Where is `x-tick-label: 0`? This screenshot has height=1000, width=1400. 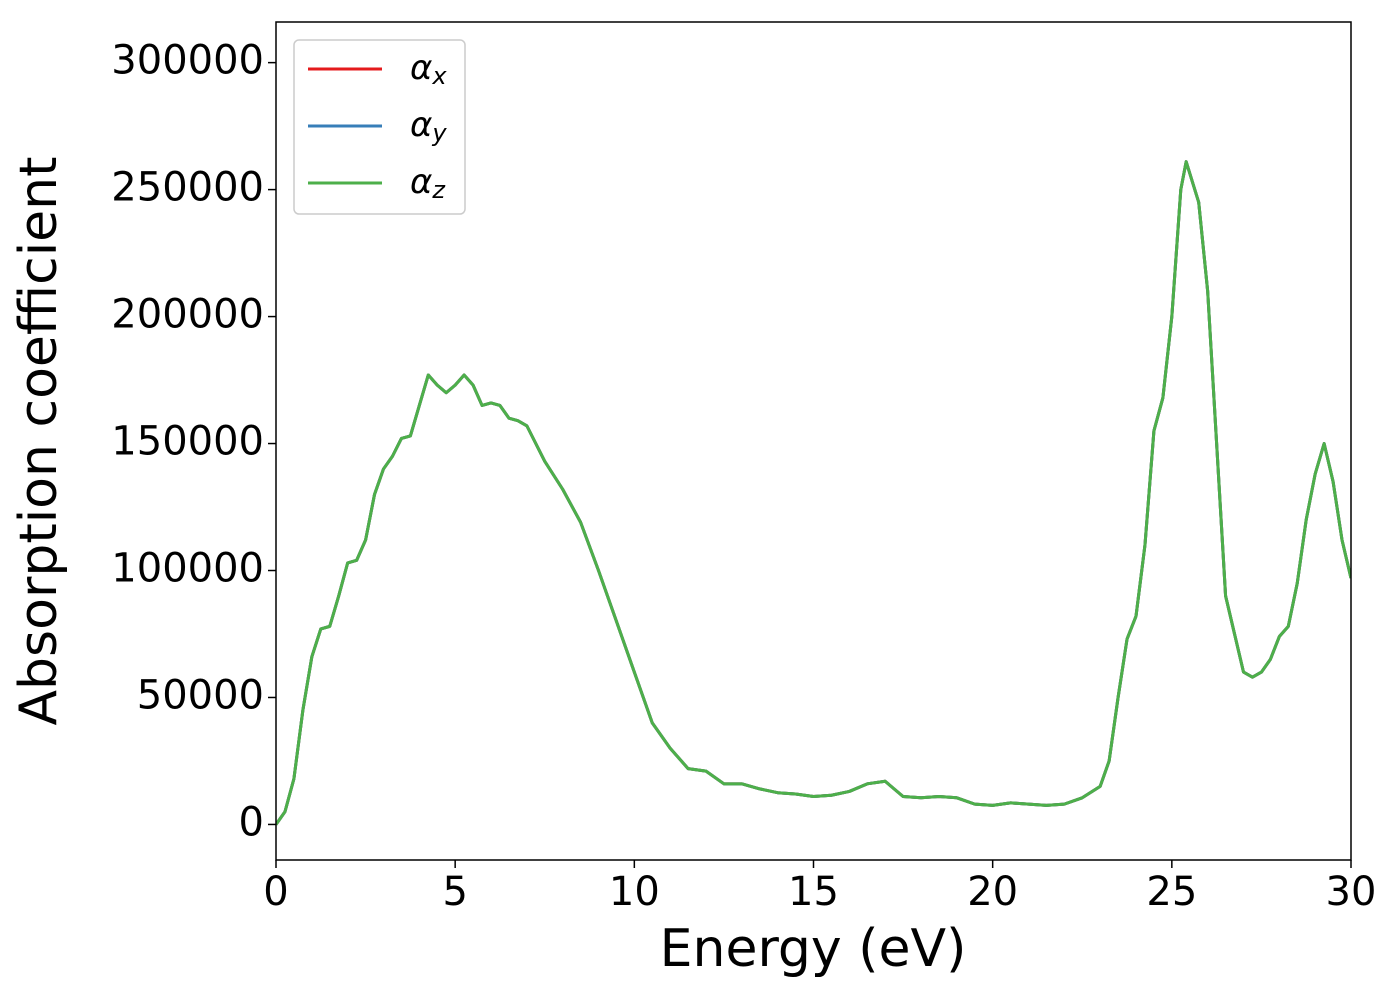
x-tick-label: 0 is located at coordinates (275, 892).